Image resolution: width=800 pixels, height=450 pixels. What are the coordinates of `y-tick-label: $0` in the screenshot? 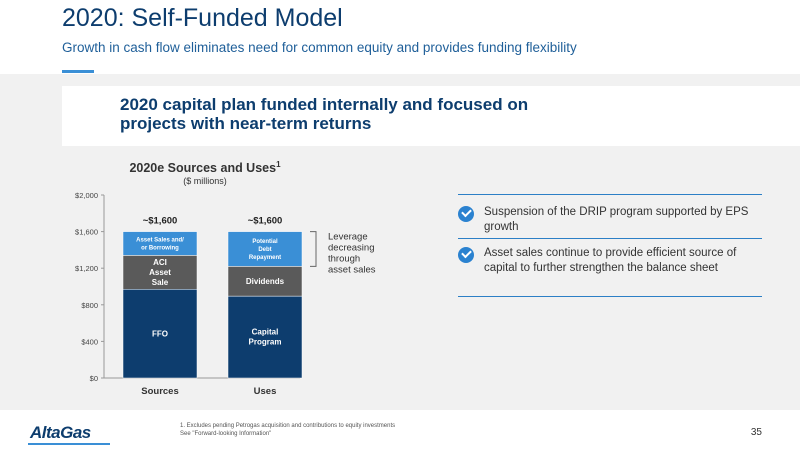 It's located at (94, 378).